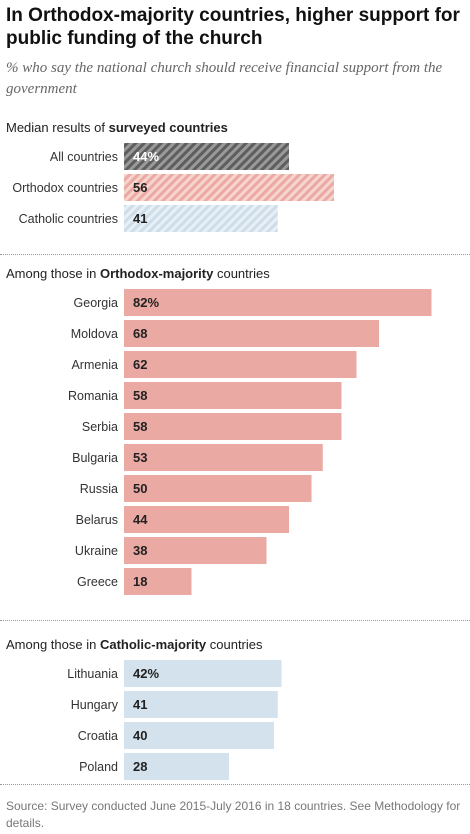 This screenshot has height=834, width=470. I want to click on data-label: 50, so click(140, 488).